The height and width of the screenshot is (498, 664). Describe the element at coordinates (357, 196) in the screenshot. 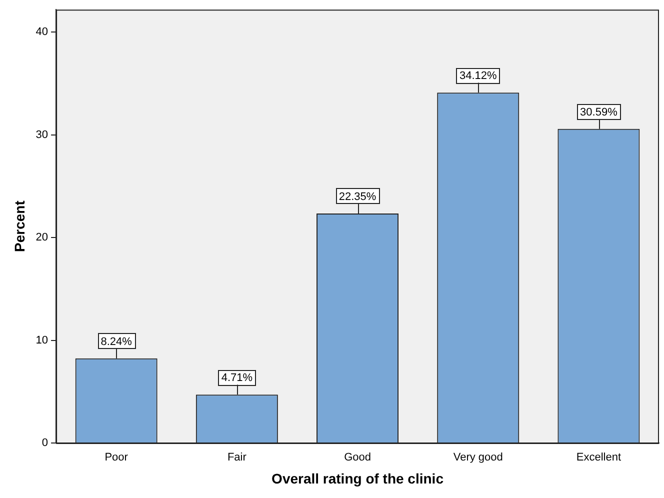

I see `data-label: 22.35%` at that location.